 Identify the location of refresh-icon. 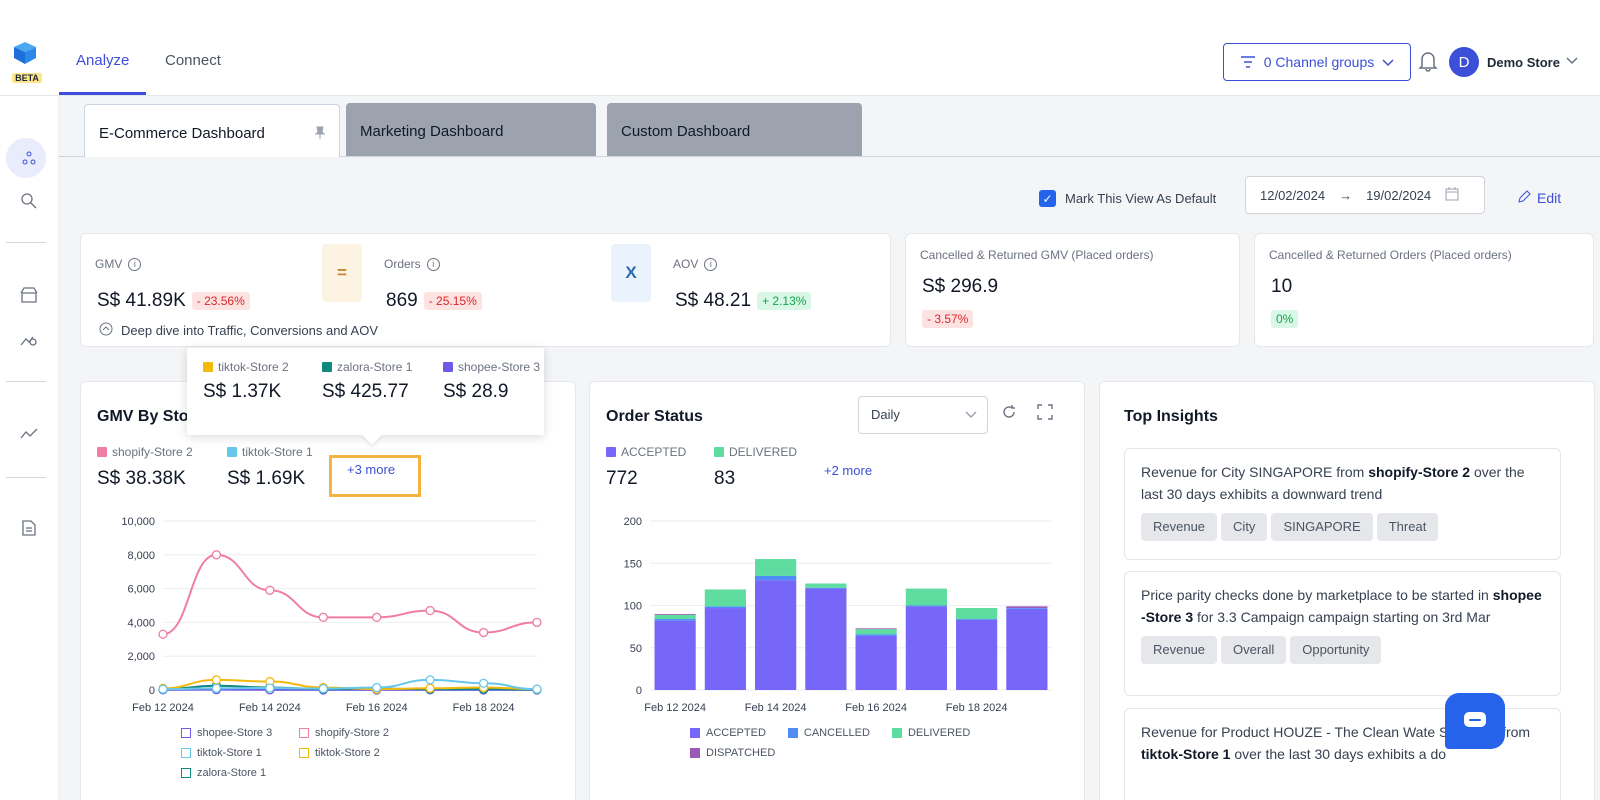
(1009, 414).